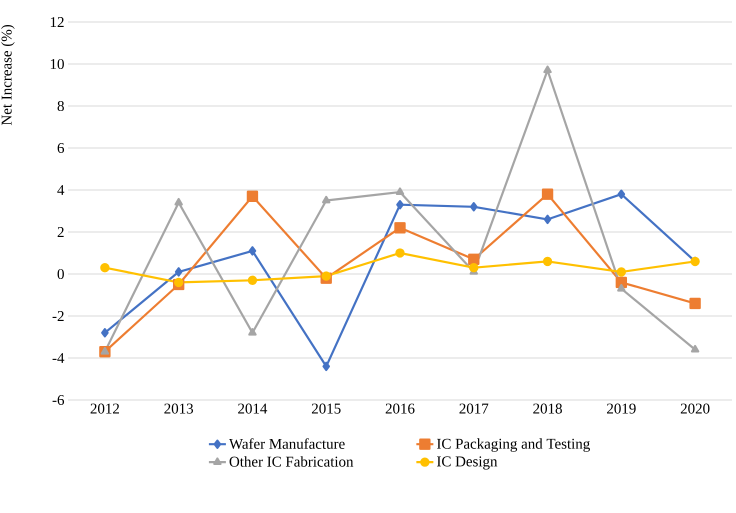 The width and height of the screenshot is (736, 513). What do you see at coordinates (61, 106) in the screenshot?
I see `y-tick-label: 8` at bounding box center [61, 106].